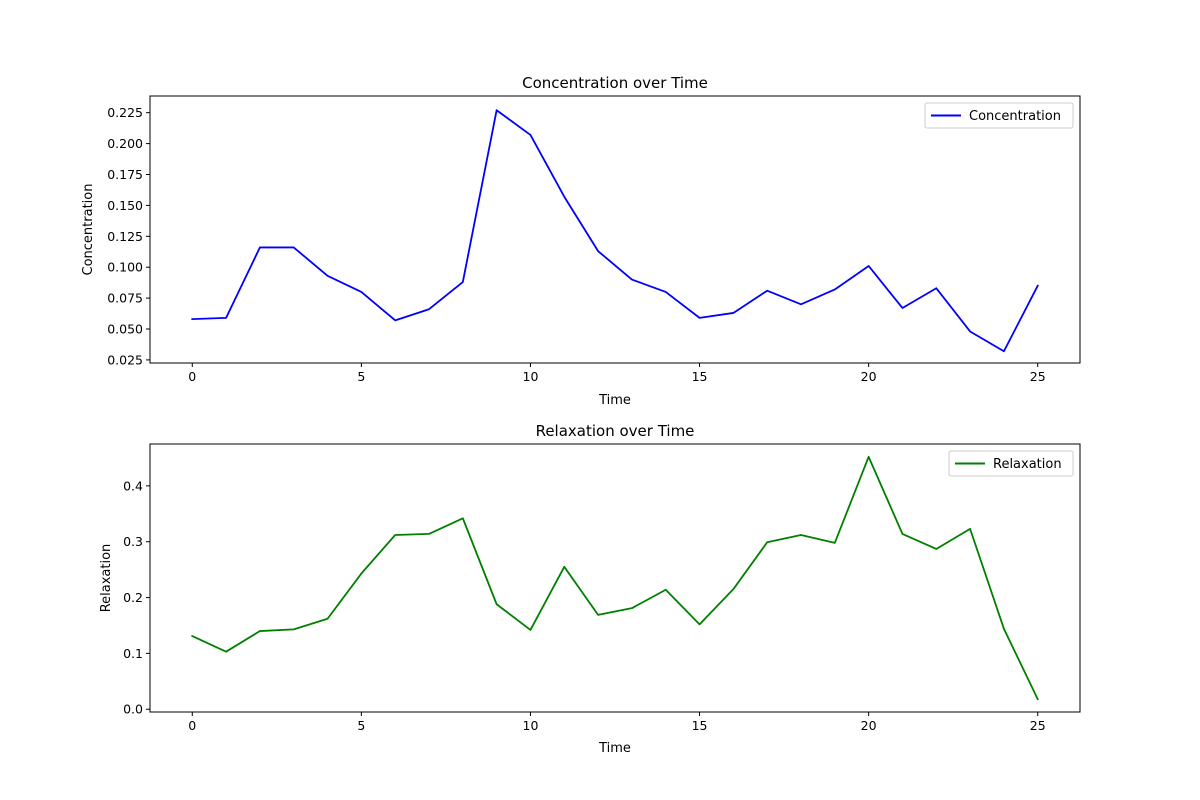  Describe the element at coordinates (125, 236) in the screenshot. I see `y-tick-label: 0.125` at that location.